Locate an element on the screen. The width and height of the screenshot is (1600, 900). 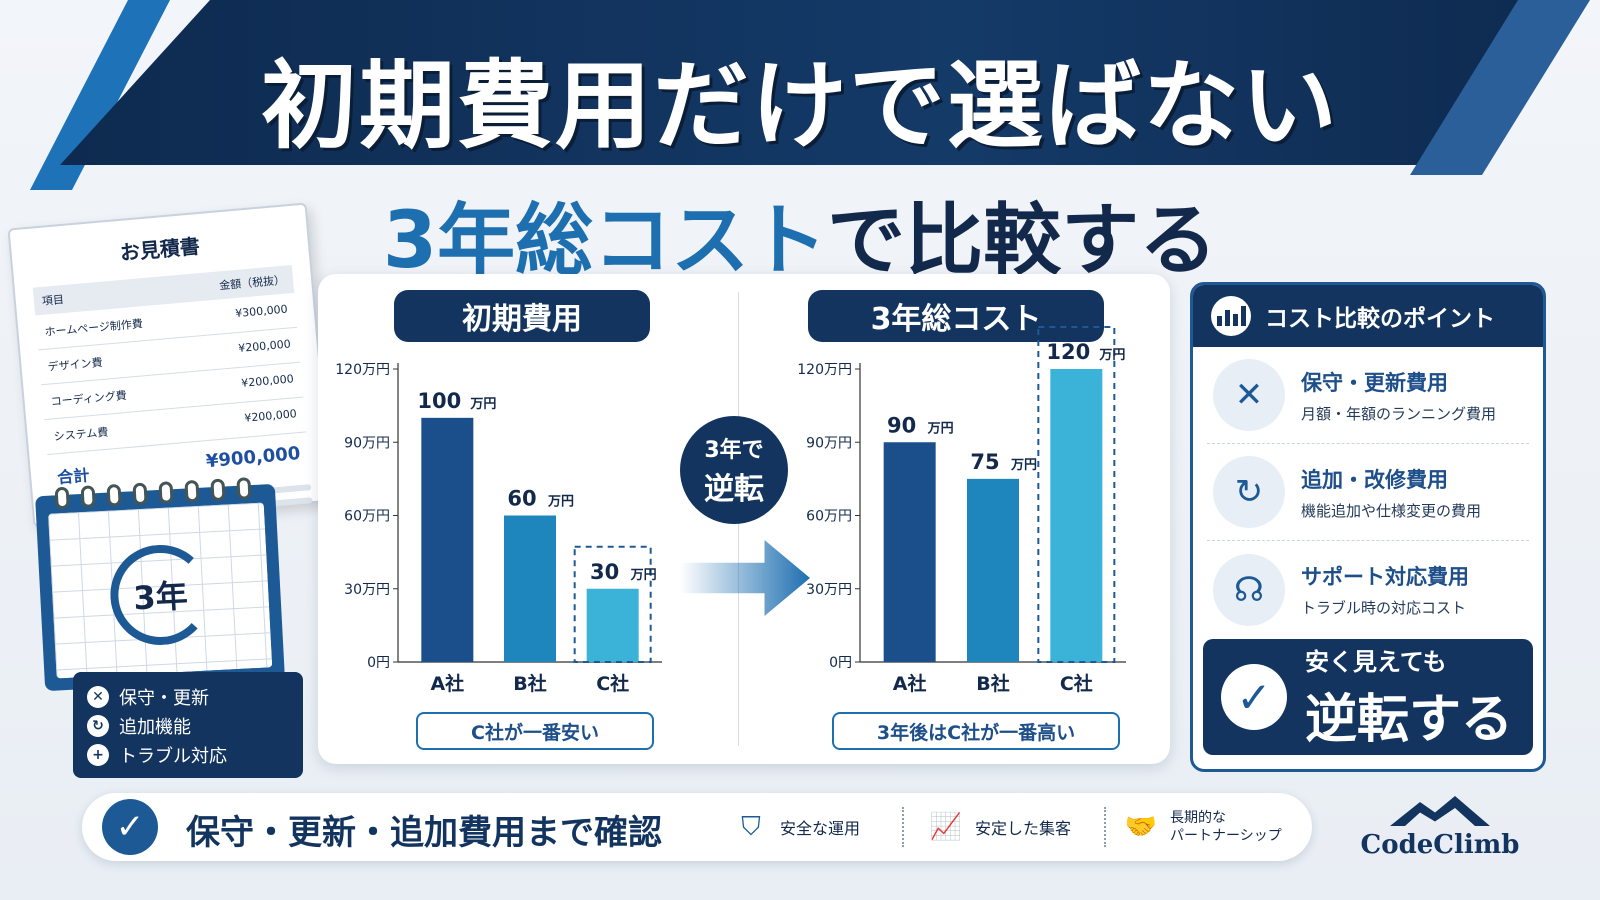
bar-value-label: 90 is located at coordinates (901, 425).